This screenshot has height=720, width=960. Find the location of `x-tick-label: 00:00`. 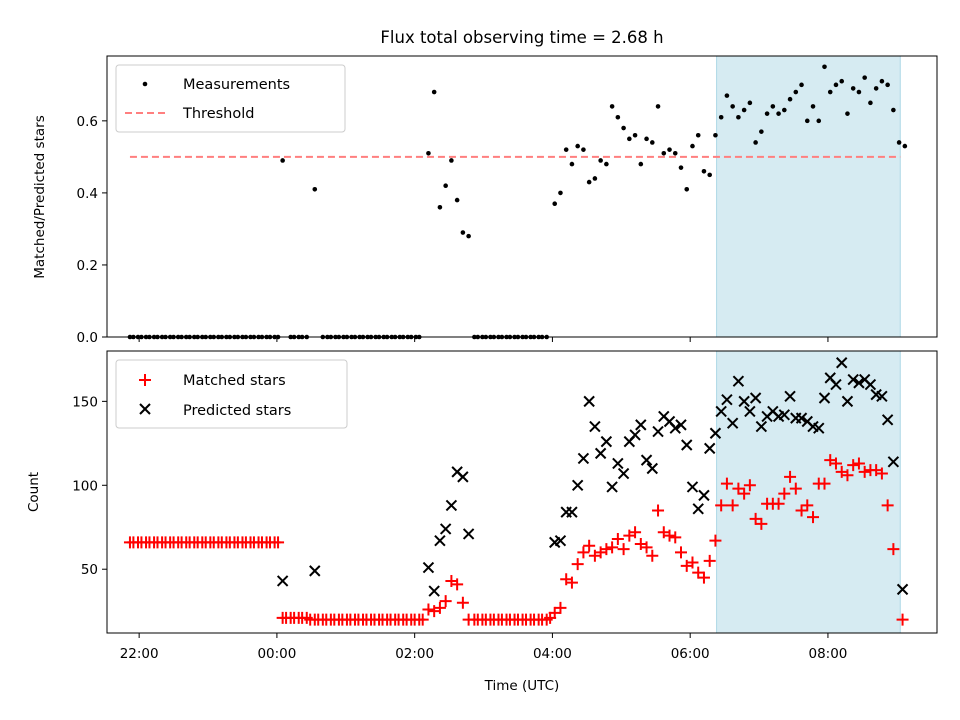

x-tick-label: 00:00 is located at coordinates (276, 654).